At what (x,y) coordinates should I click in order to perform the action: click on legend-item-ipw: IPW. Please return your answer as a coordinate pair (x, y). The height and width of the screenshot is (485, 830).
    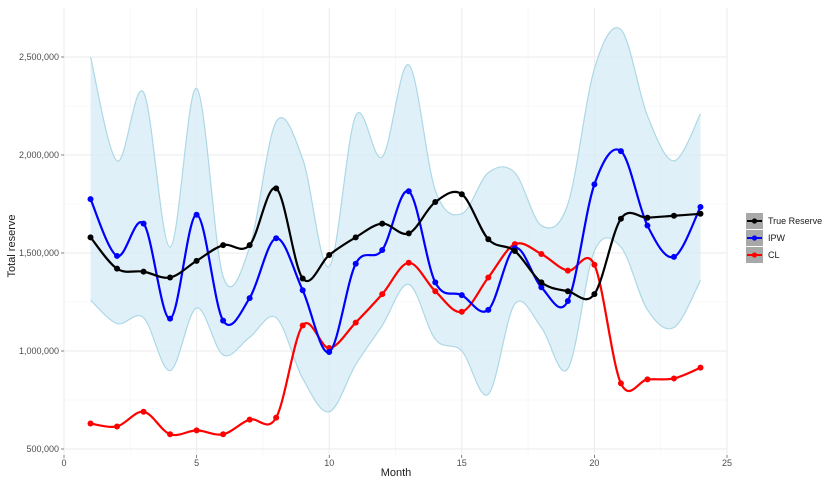
    Looking at the image, I should click on (766, 238).